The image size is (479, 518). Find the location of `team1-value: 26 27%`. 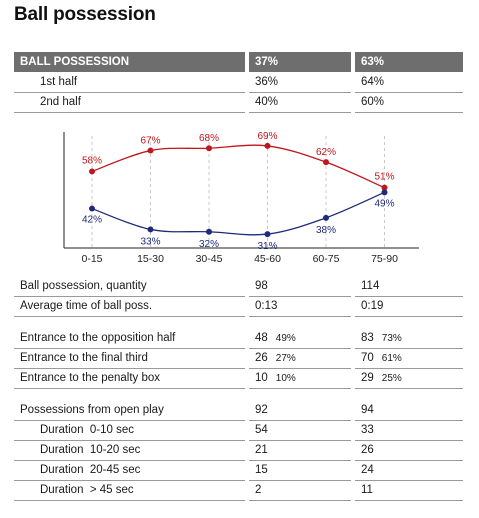

team1-value: 26 27% is located at coordinates (299, 358).